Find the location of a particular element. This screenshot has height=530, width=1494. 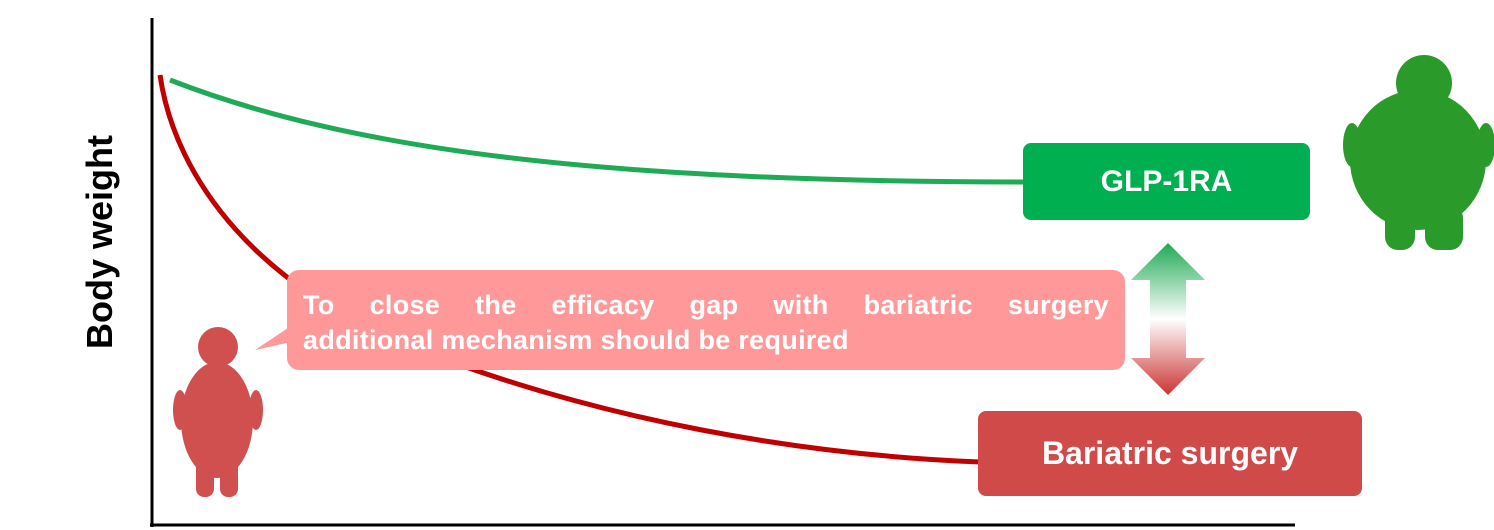

bariatric-label: Bariatric surgery is located at coordinates (1170, 453).